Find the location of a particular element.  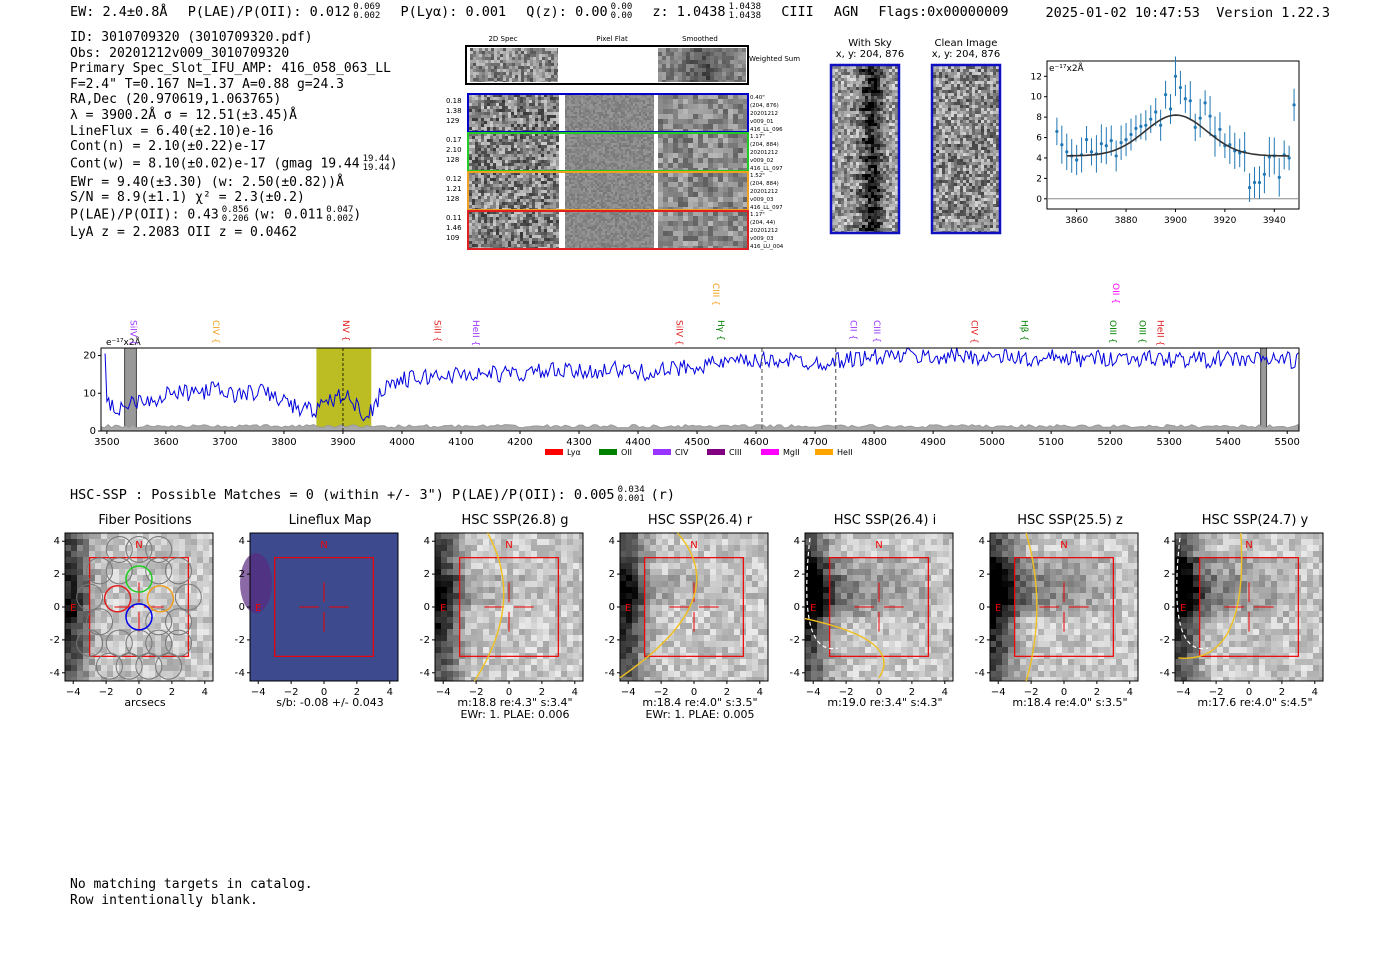

line-fit-ytick-label: 6 is located at coordinates (1039, 139).